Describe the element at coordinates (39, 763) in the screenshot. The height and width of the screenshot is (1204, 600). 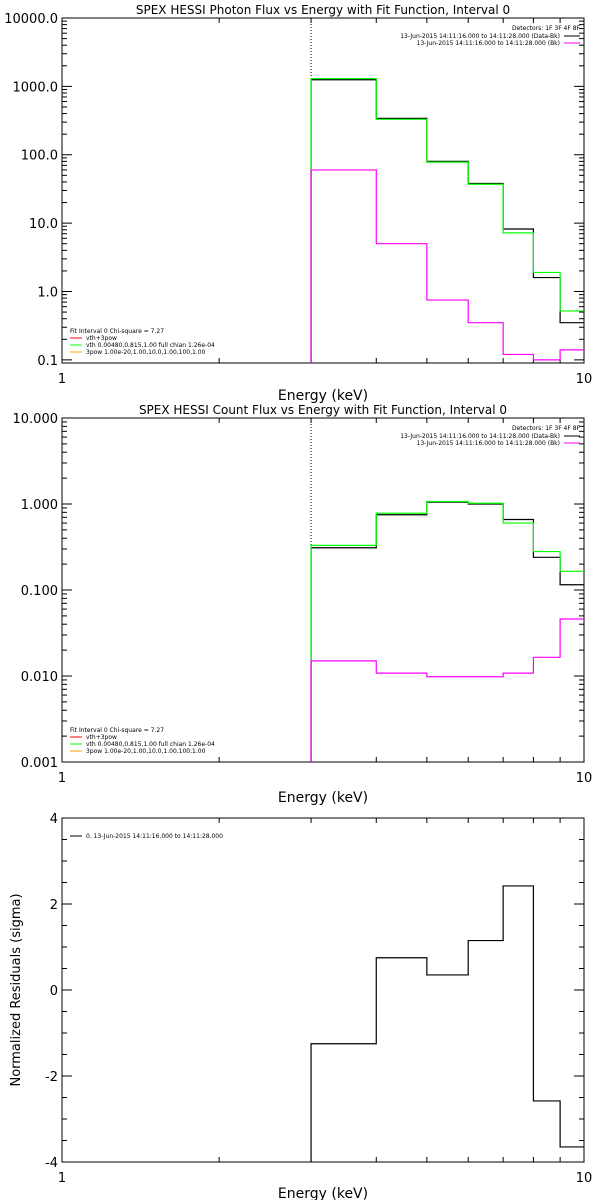
I see `y-tick-label: 0.001` at that location.